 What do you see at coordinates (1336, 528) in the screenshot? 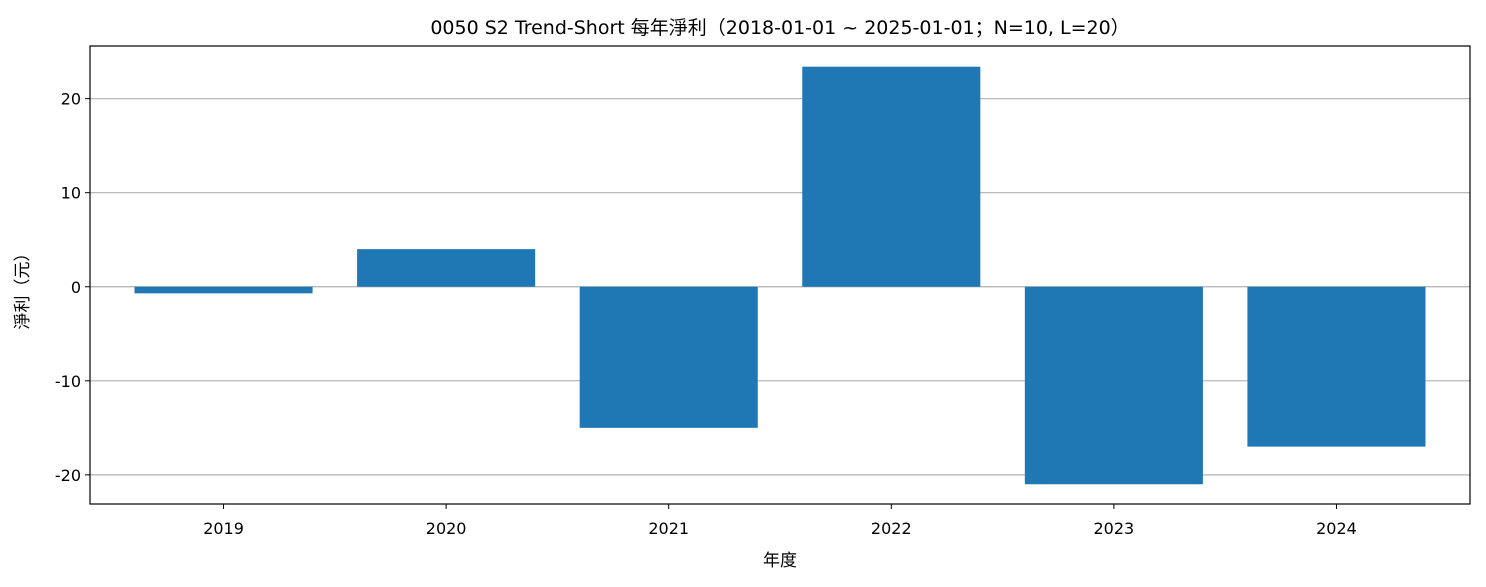
I see `x-tick-label: 2024` at bounding box center [1336, 528].